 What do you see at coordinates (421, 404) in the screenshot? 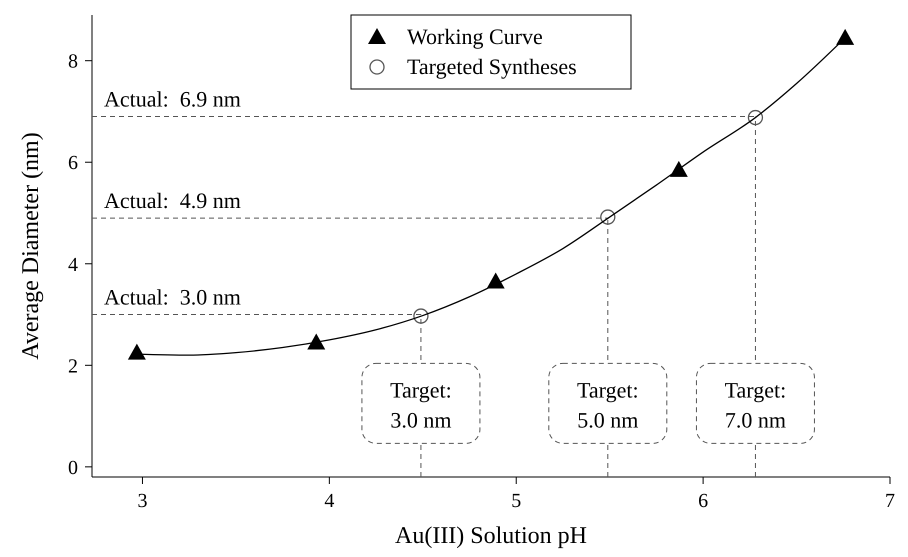
I see `annotation: Target: 3.0 nm` at bounding box center [421, 404].